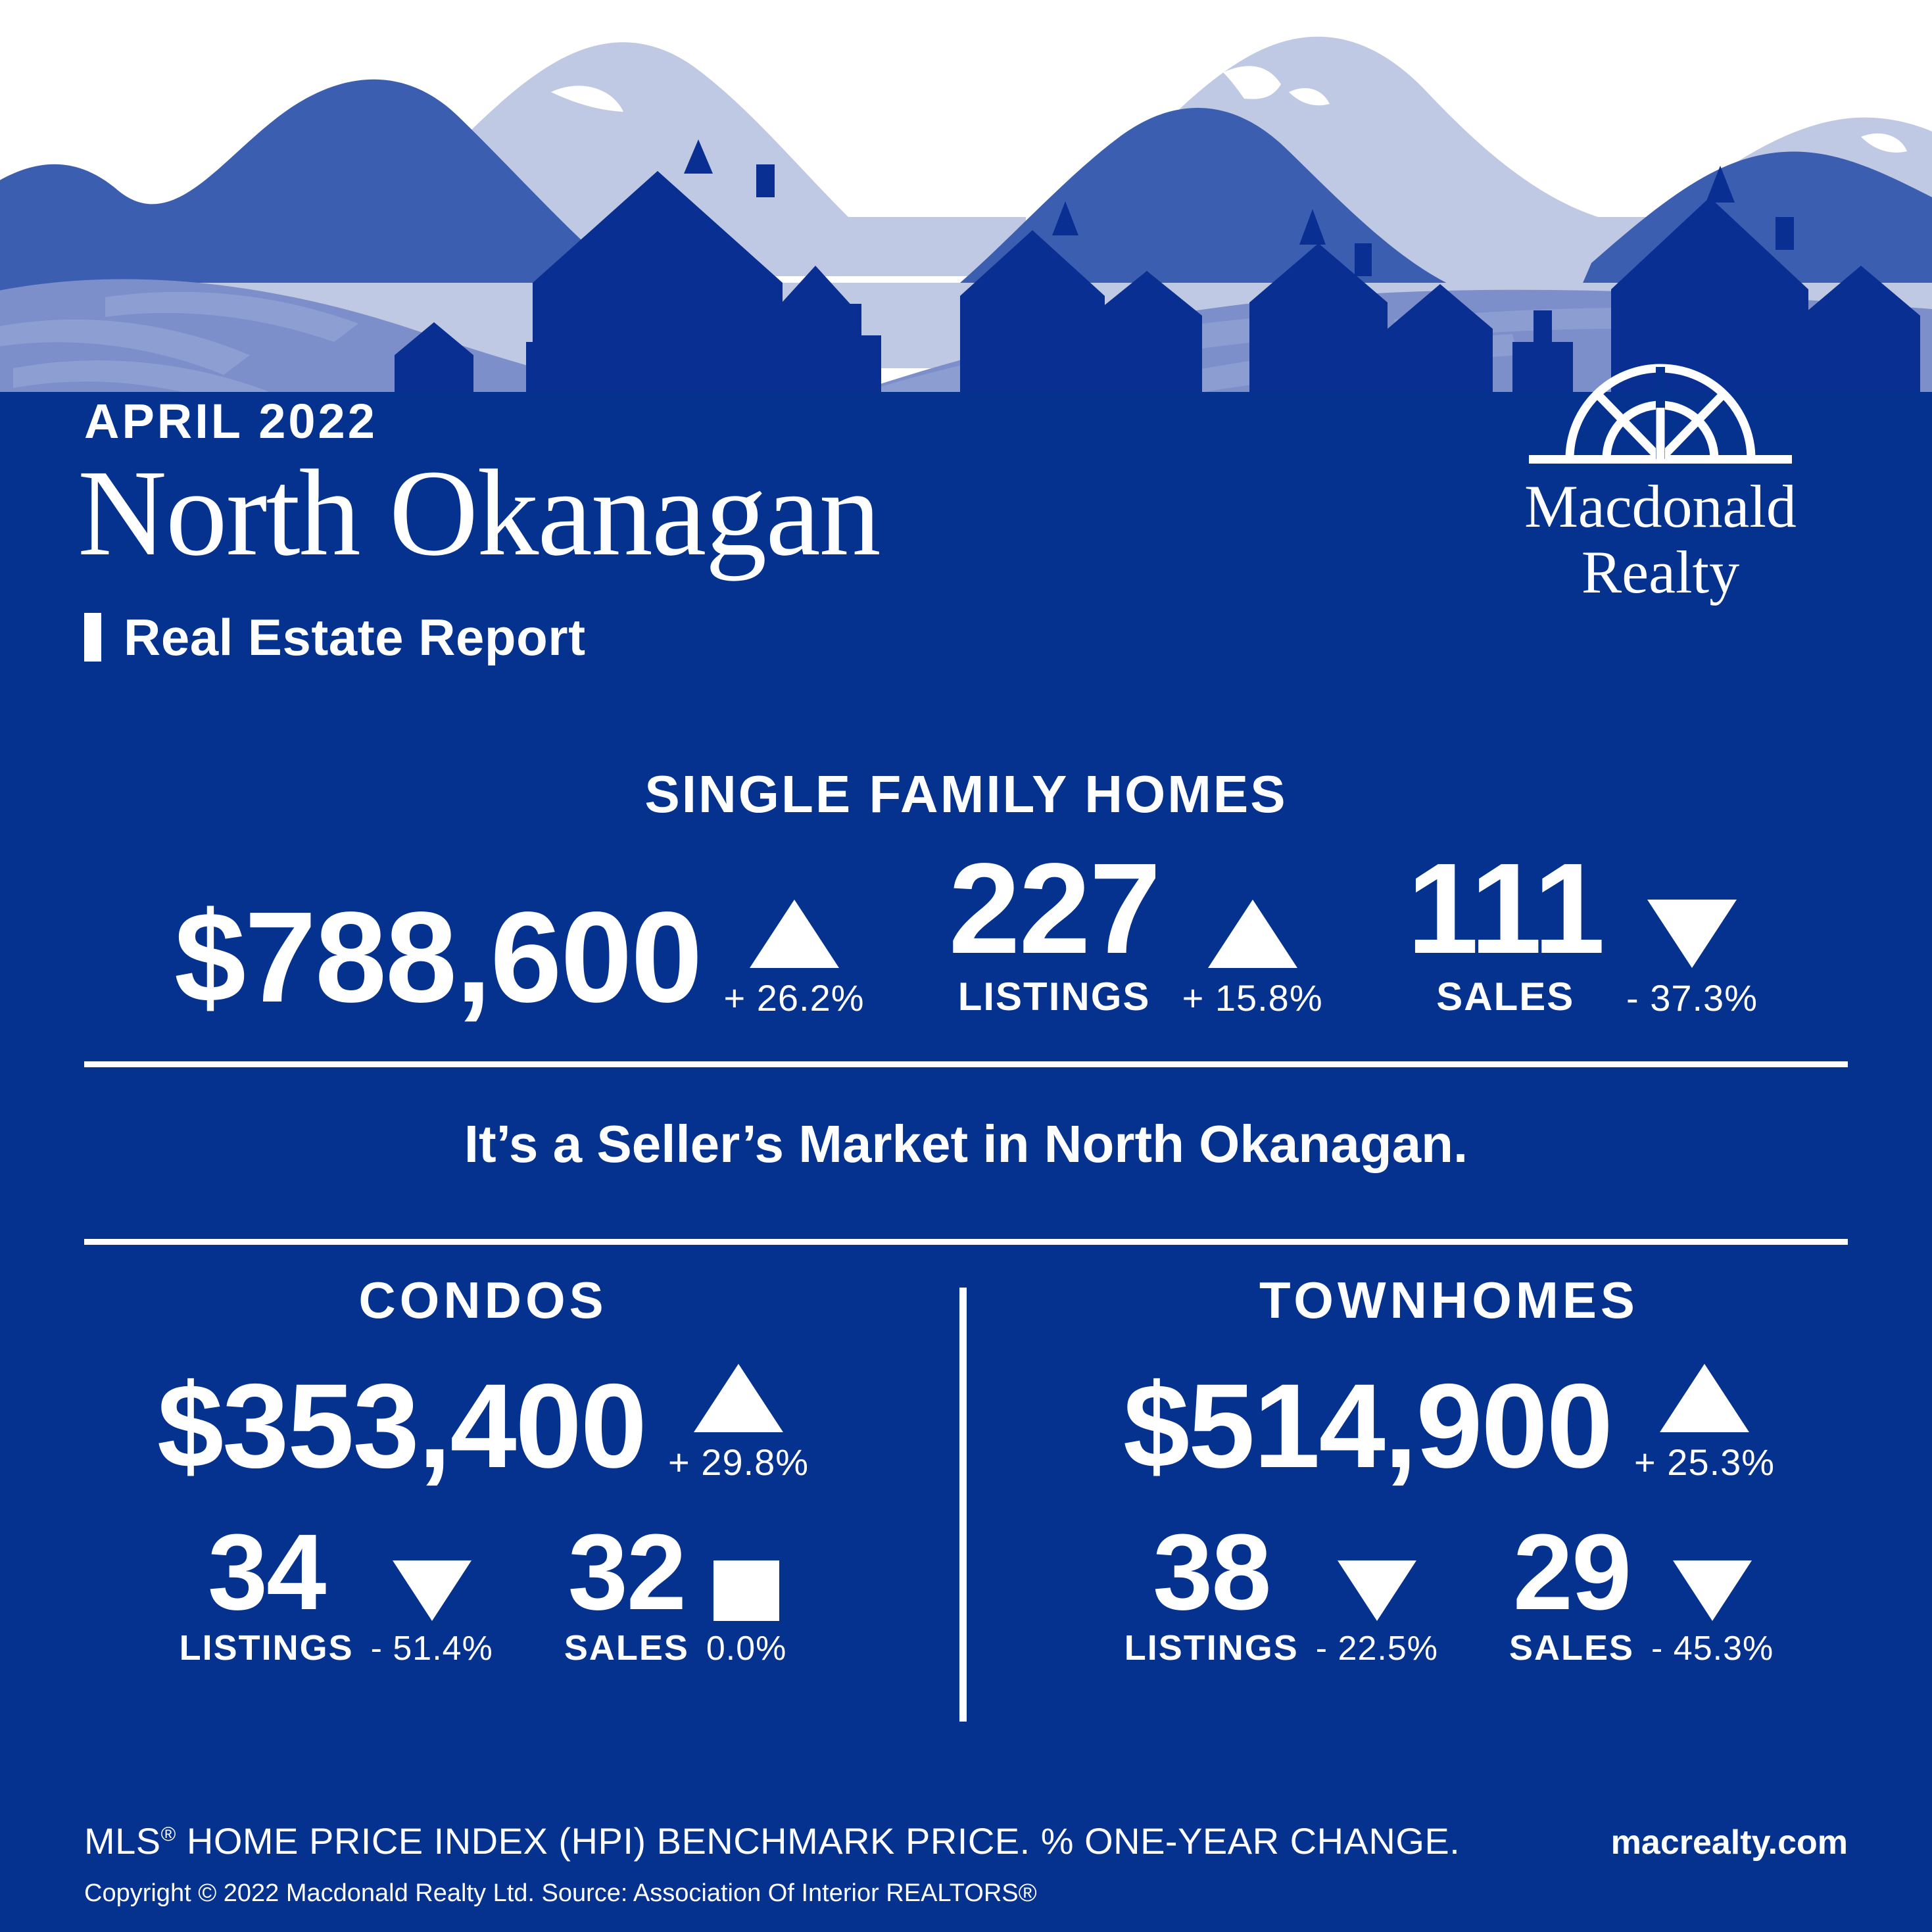 The height and width of the screenshot is (1932, 1932). What do you see at coordinates (1704, 1462) in the screenshot?
I see `townhomes-price-change: + 25.3%` at bounding box center [1704, 1462].